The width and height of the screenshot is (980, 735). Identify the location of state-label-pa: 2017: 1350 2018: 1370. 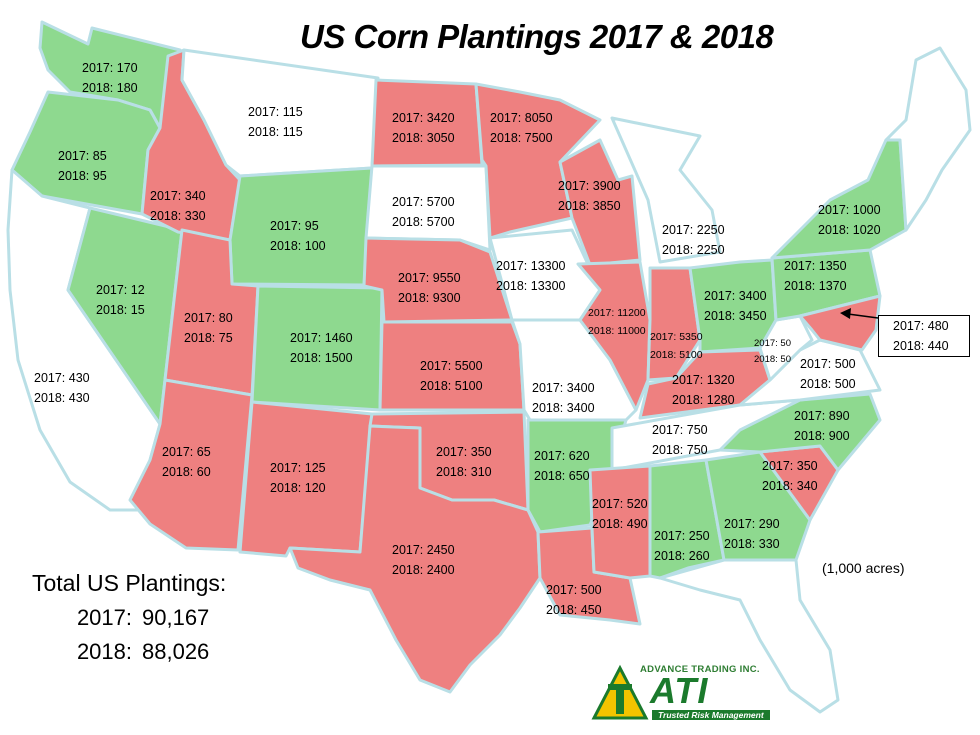
(815, 276).